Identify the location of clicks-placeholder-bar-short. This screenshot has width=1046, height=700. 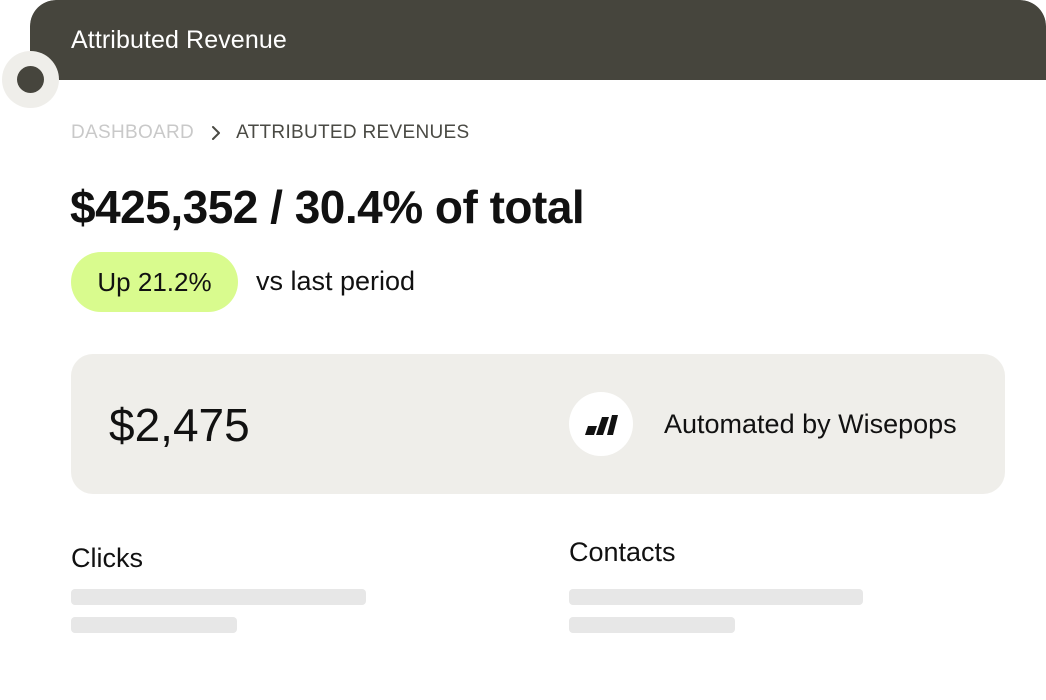
(154, 625).